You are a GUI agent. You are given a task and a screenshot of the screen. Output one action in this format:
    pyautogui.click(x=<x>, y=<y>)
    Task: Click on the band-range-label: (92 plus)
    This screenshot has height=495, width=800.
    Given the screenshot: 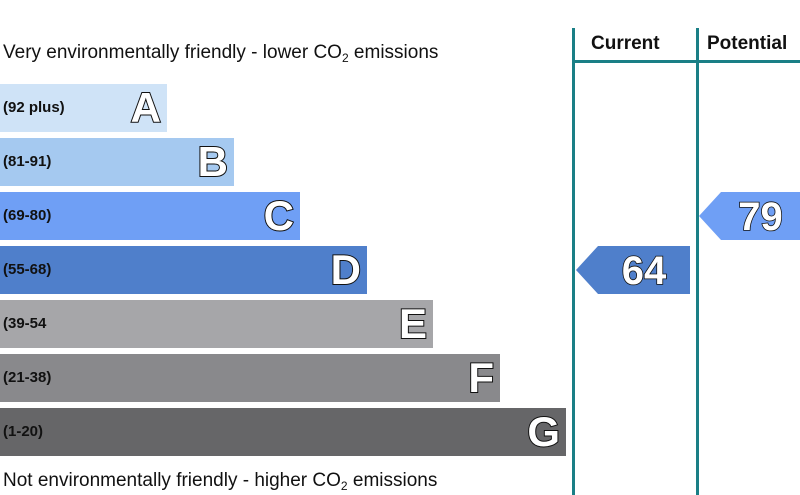 What is the action you would take?
    pyautogui.click(x=34, y=107)
    